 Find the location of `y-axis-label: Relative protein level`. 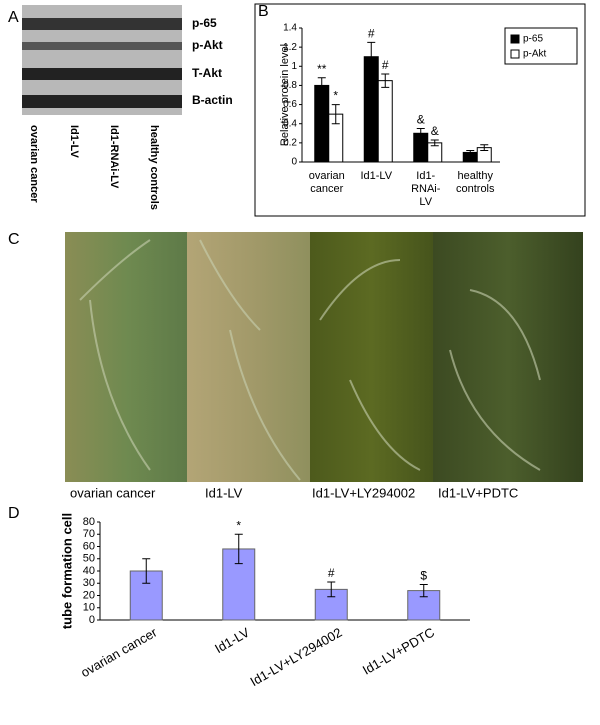

y-axis-label: Relative protein level is located at coordinates (285, 95).